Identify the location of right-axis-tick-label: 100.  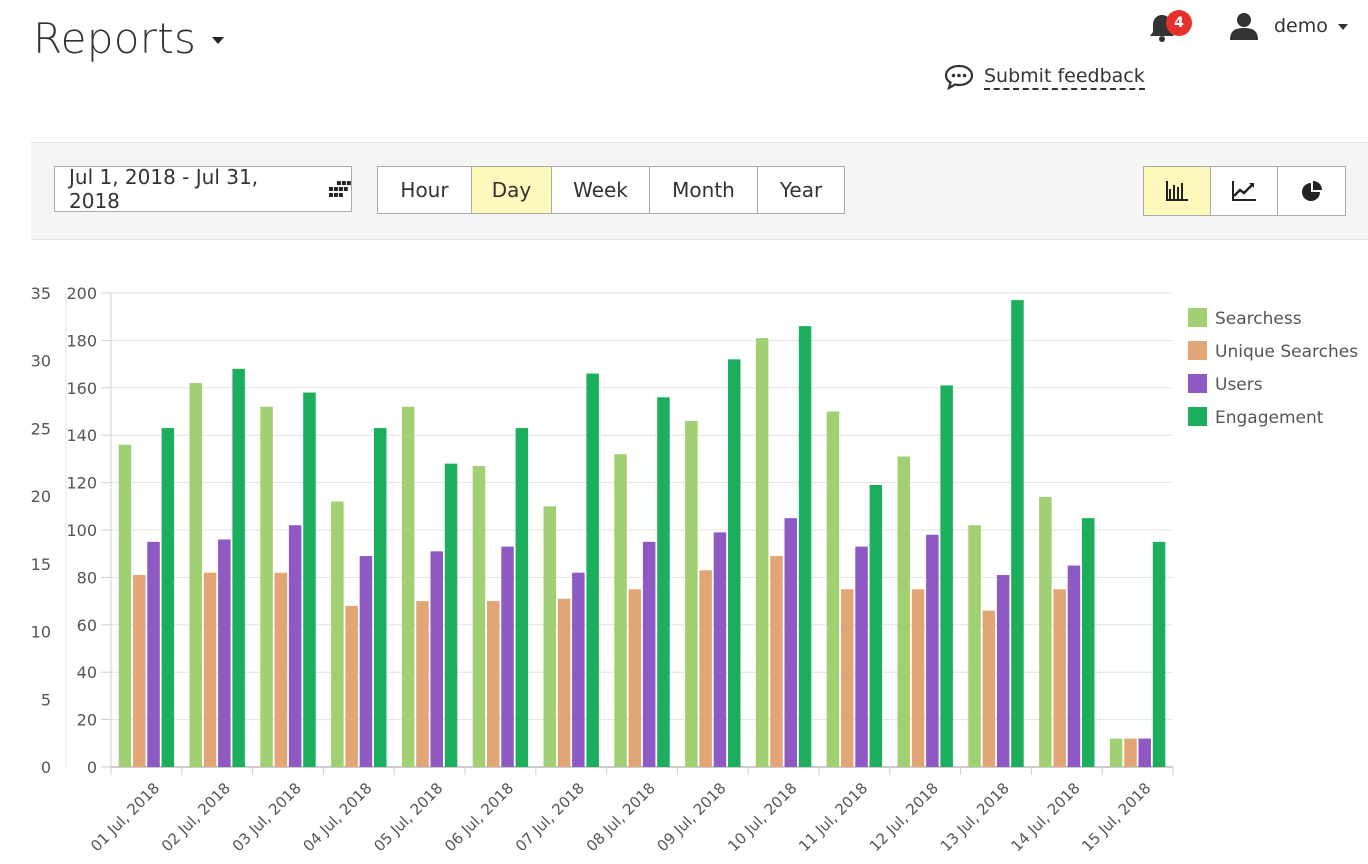
(81, 530).